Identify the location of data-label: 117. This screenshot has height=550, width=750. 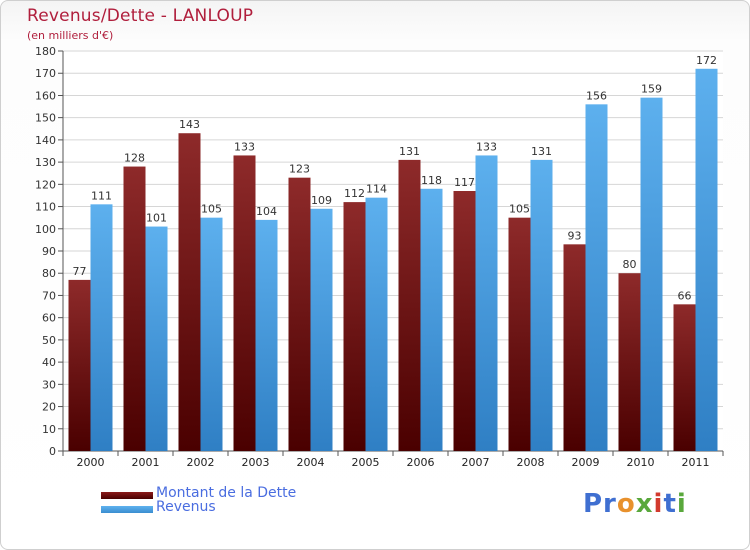
(464, 182).